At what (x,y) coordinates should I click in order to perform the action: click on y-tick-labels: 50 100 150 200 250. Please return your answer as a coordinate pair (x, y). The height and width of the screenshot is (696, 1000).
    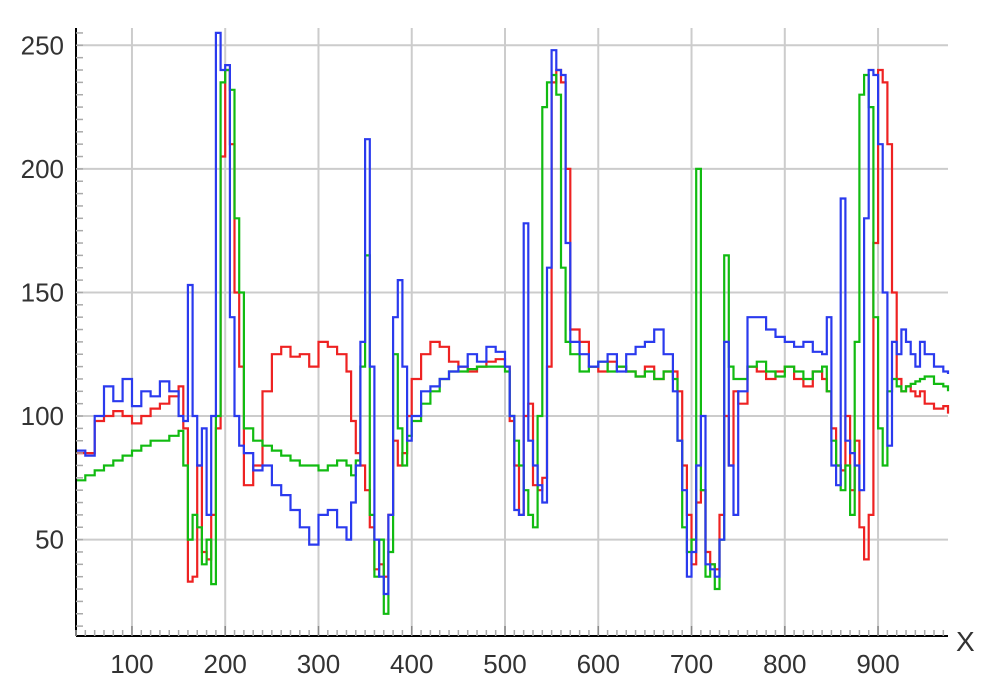
    Looking at the image, I should click on (42, 292).